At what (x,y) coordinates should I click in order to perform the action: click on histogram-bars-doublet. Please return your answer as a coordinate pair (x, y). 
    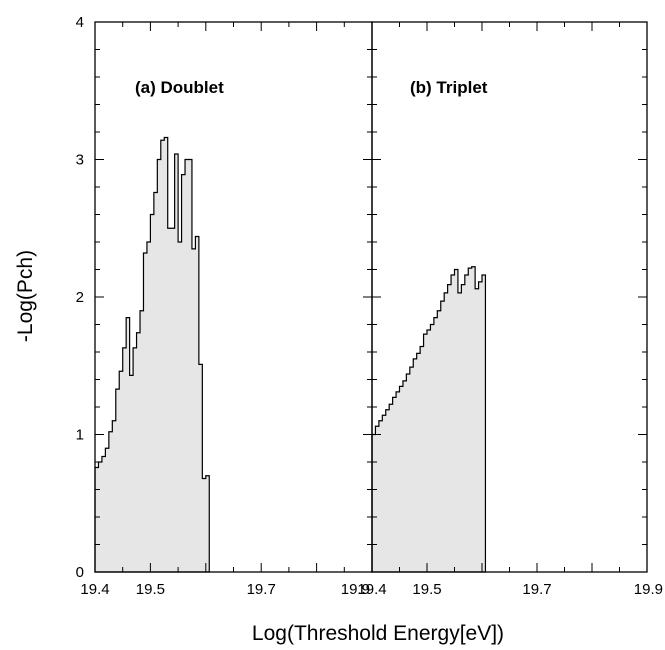
    Looking at the image, I should click on (152, 354).